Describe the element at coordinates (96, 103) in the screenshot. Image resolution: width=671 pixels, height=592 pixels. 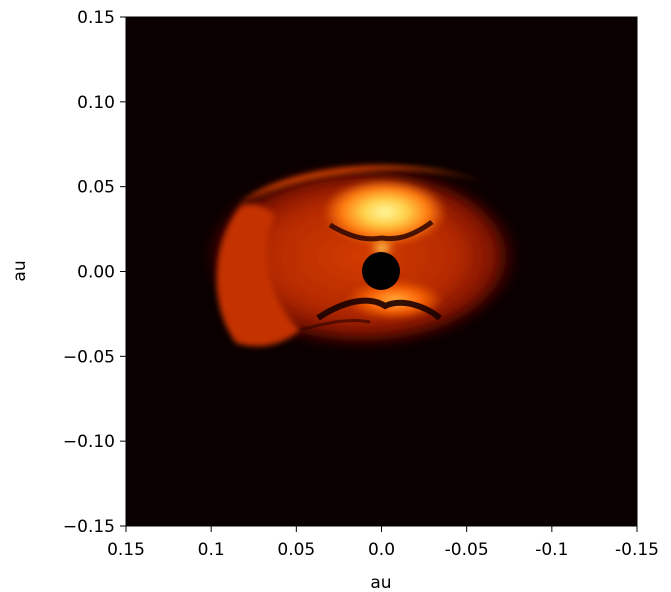
I see `y-tick-label: 0.10` at that location.